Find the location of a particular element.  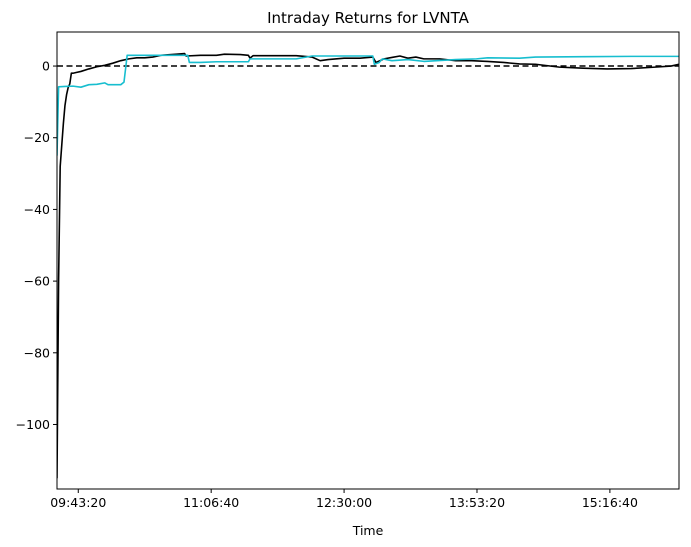

x-tick-label: 15:16:40 is located at coordinates (610, 502).